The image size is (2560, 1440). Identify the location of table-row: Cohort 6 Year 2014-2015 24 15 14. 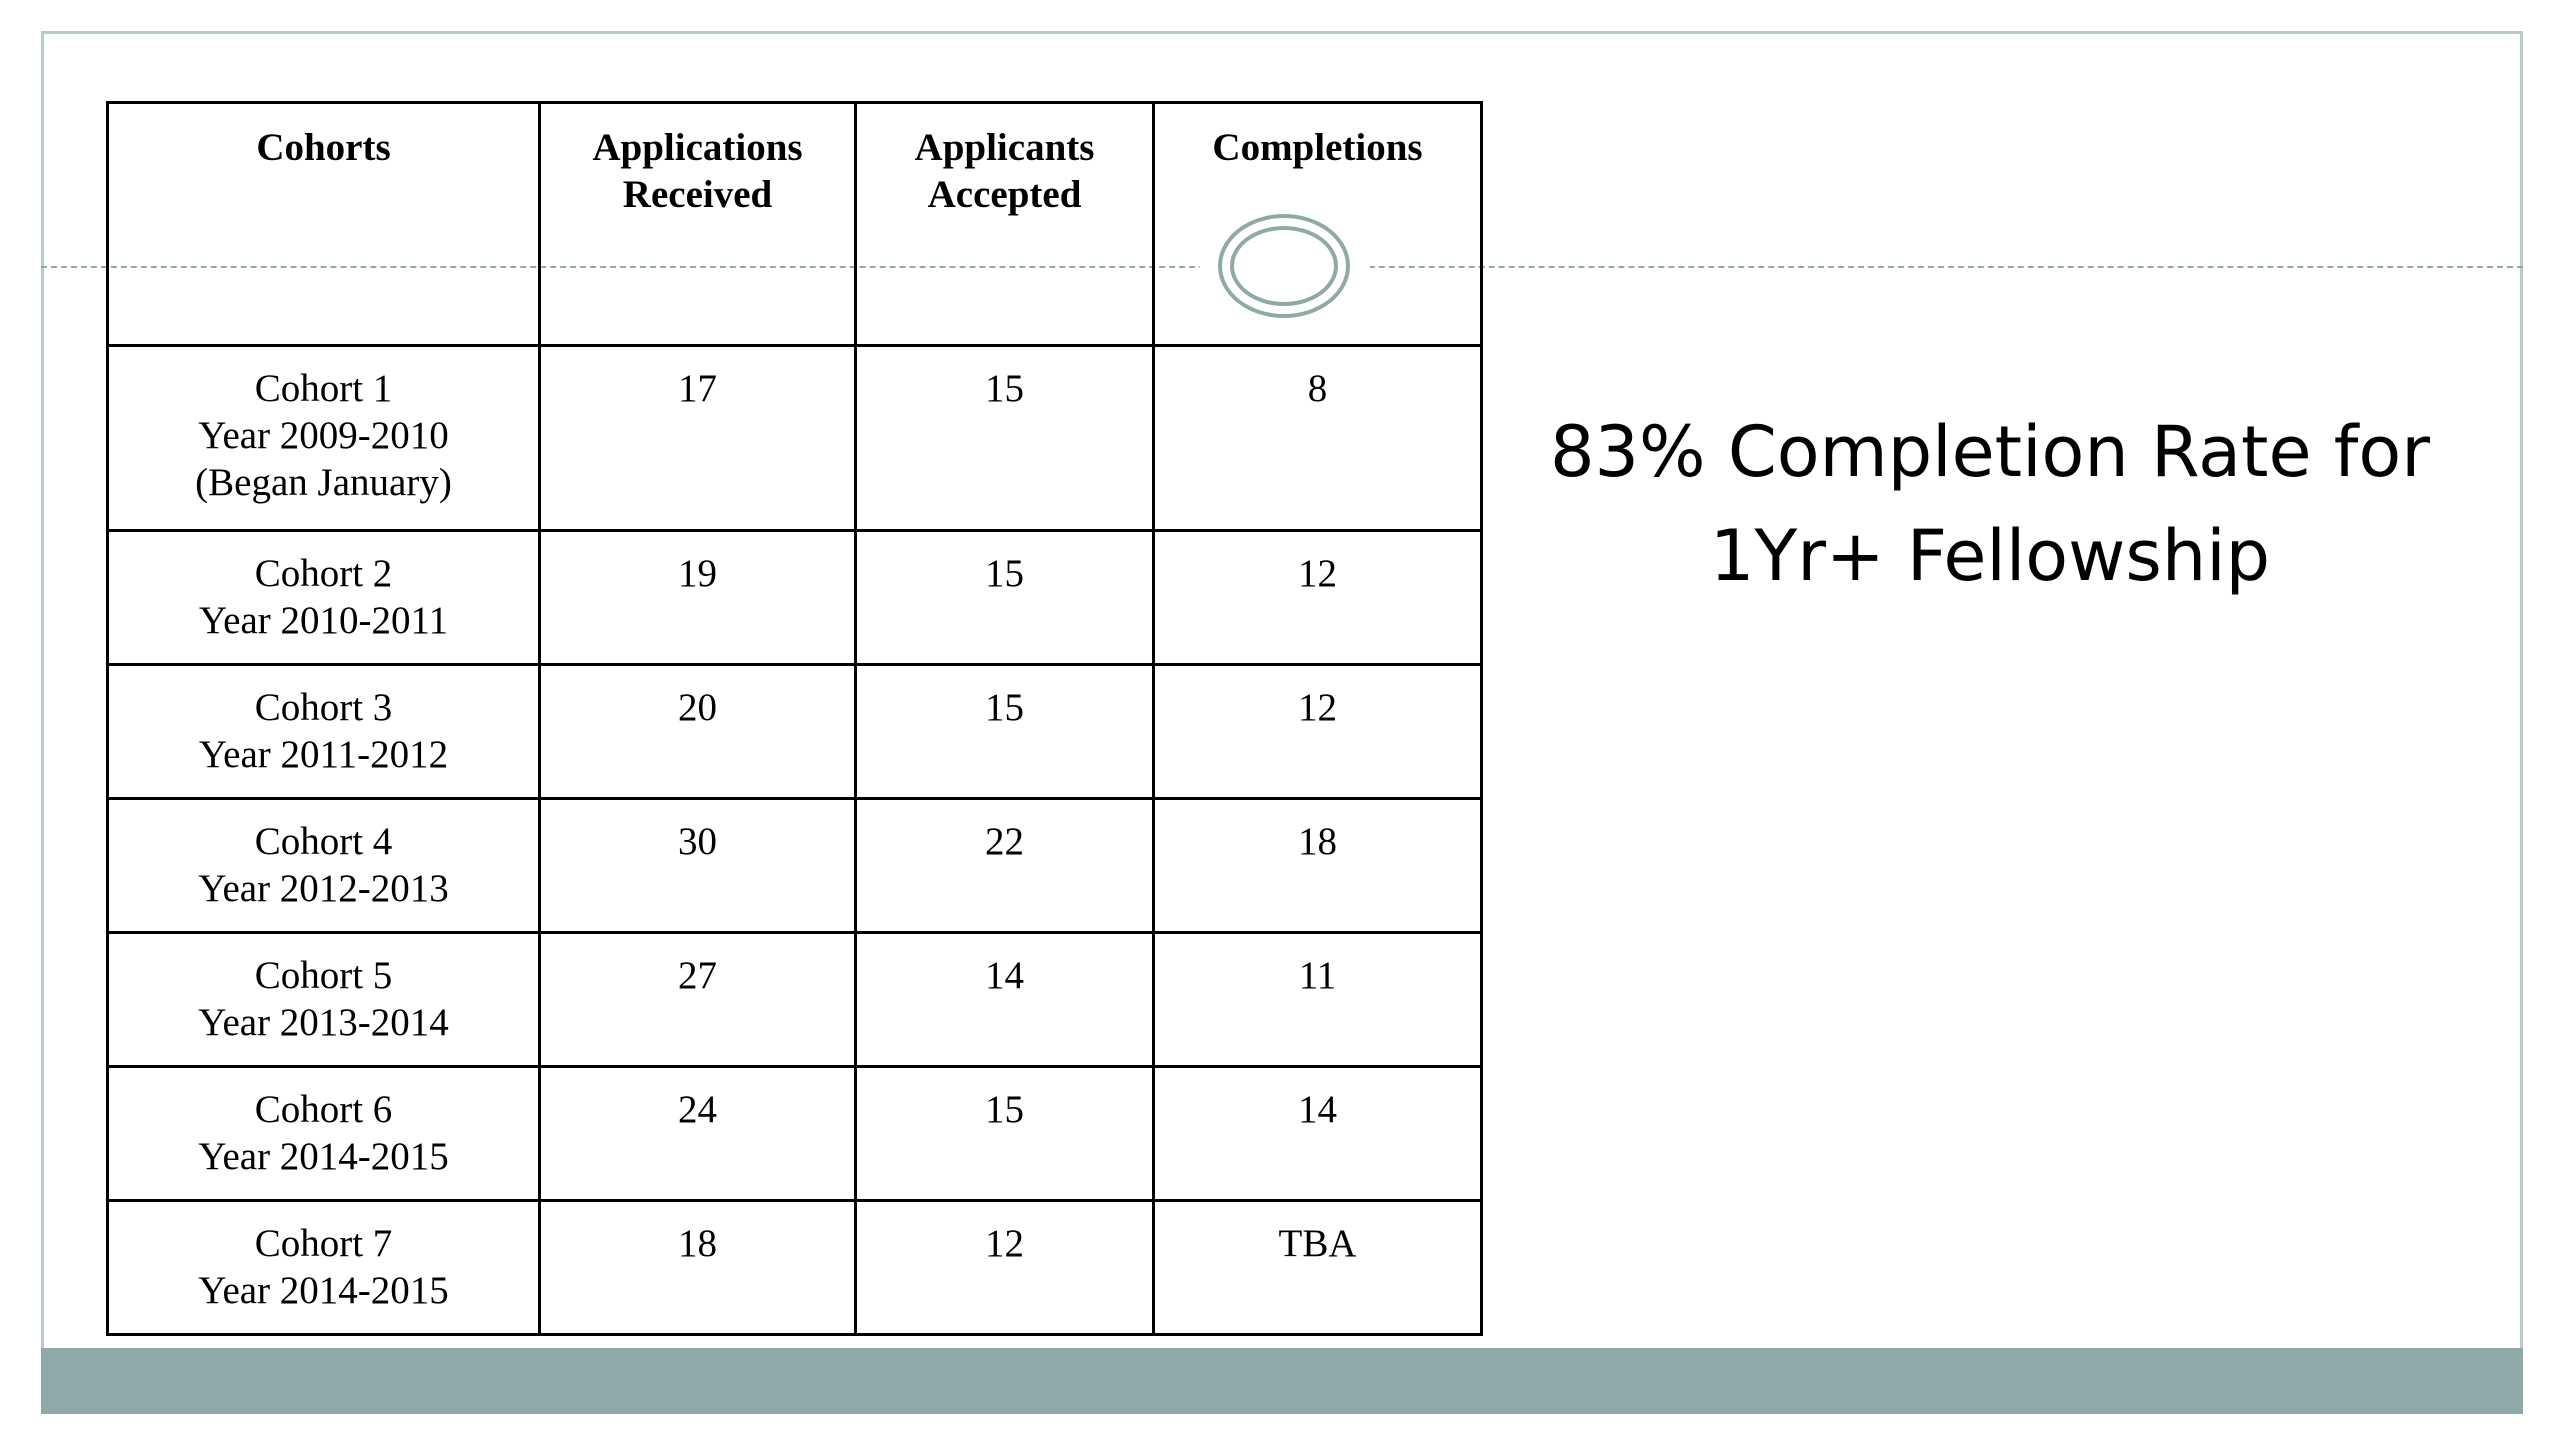
(794, 1133).